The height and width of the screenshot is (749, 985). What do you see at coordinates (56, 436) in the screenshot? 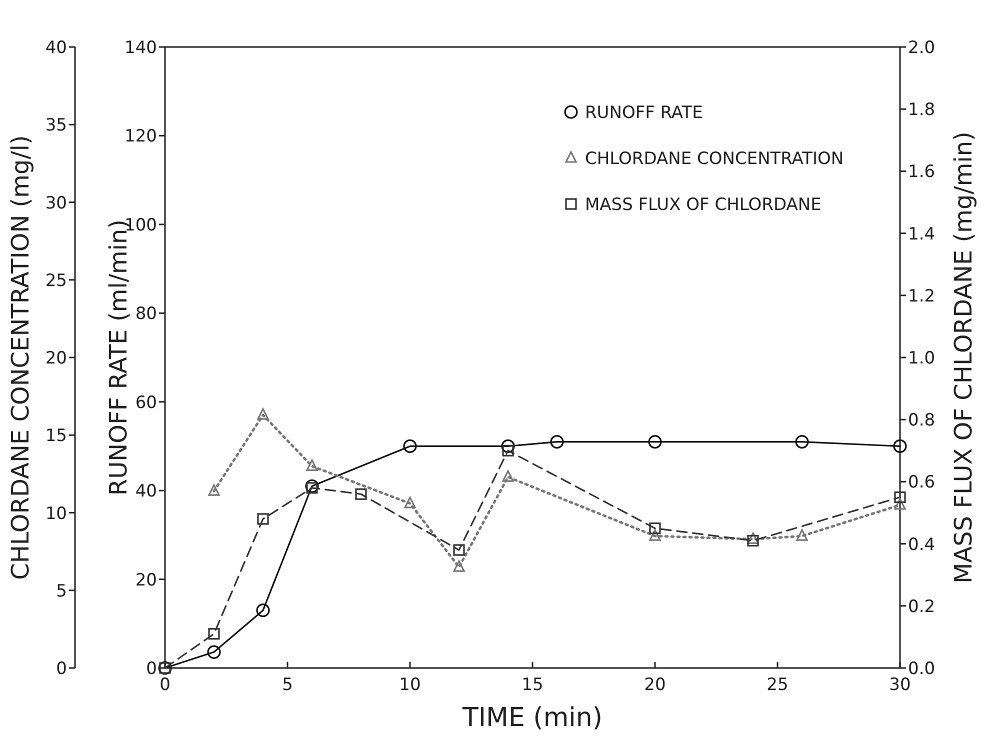
I see `y3-tick-label: 15` at bounding box center [56, 436].